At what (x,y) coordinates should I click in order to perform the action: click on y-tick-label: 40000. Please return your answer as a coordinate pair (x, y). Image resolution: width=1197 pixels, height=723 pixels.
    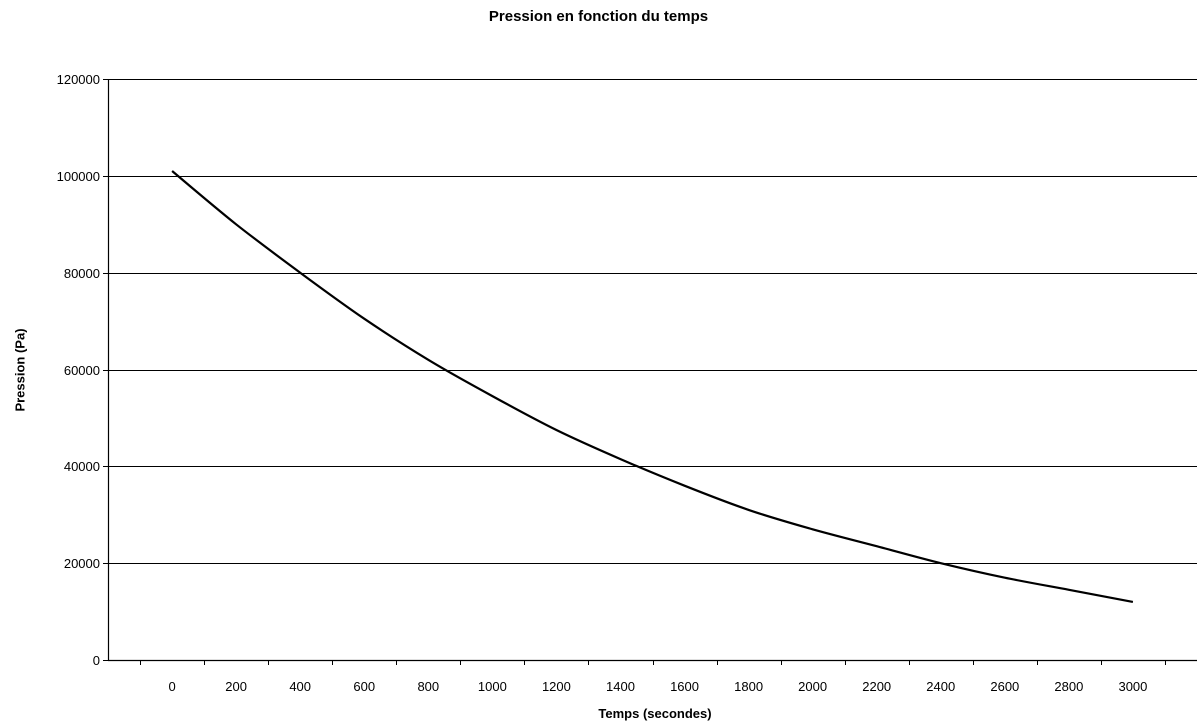
    Looking at the image, I should click on (82, 466).